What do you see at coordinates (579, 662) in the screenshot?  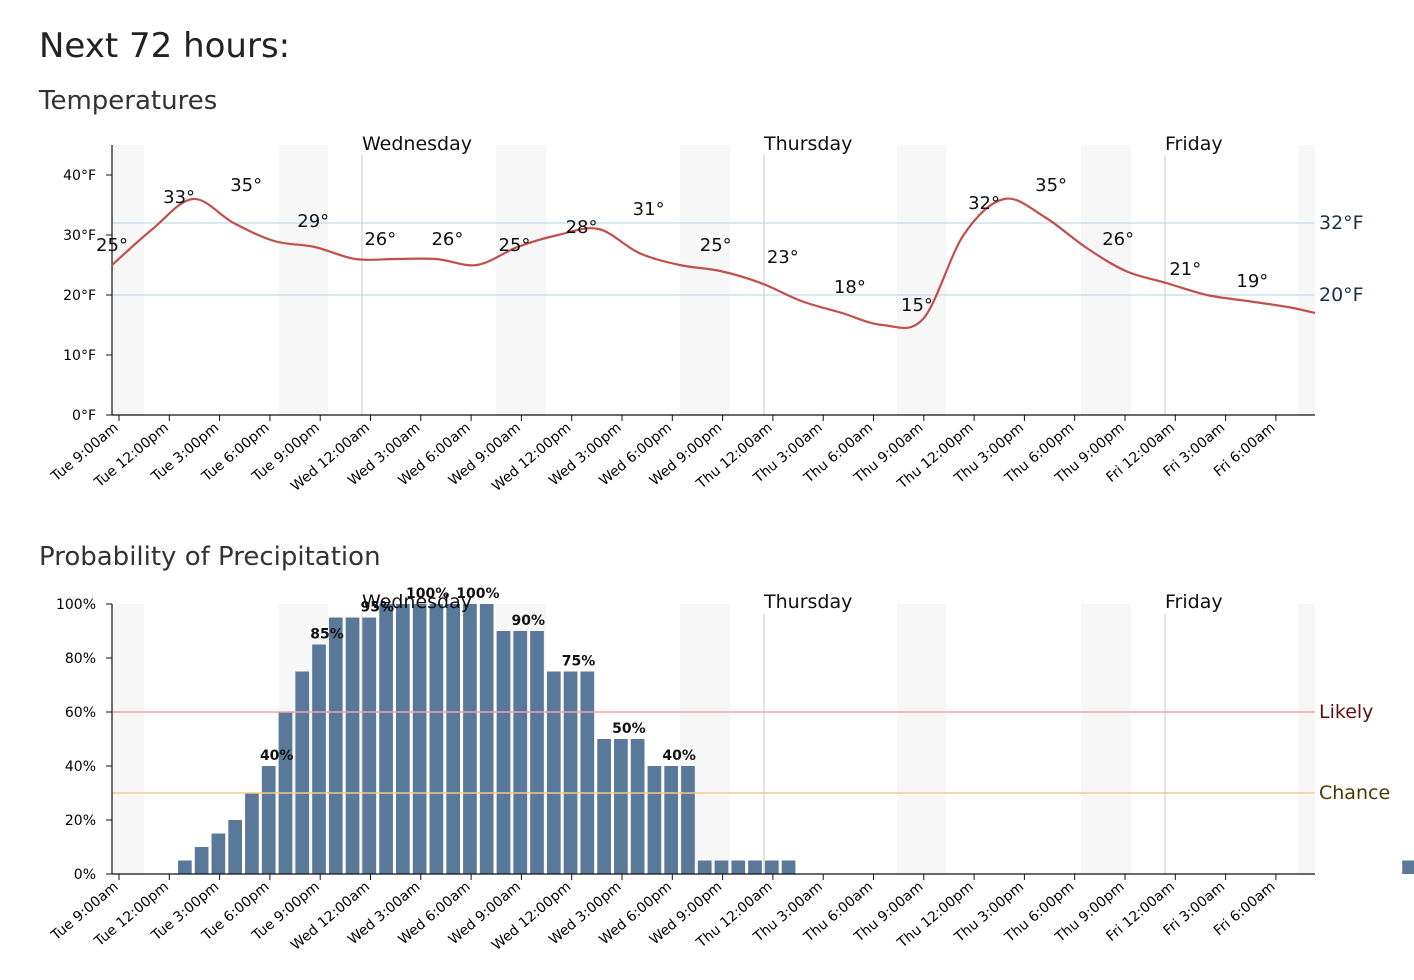 I see `precip-value-label: 75%` at bounding box center [579, 662].